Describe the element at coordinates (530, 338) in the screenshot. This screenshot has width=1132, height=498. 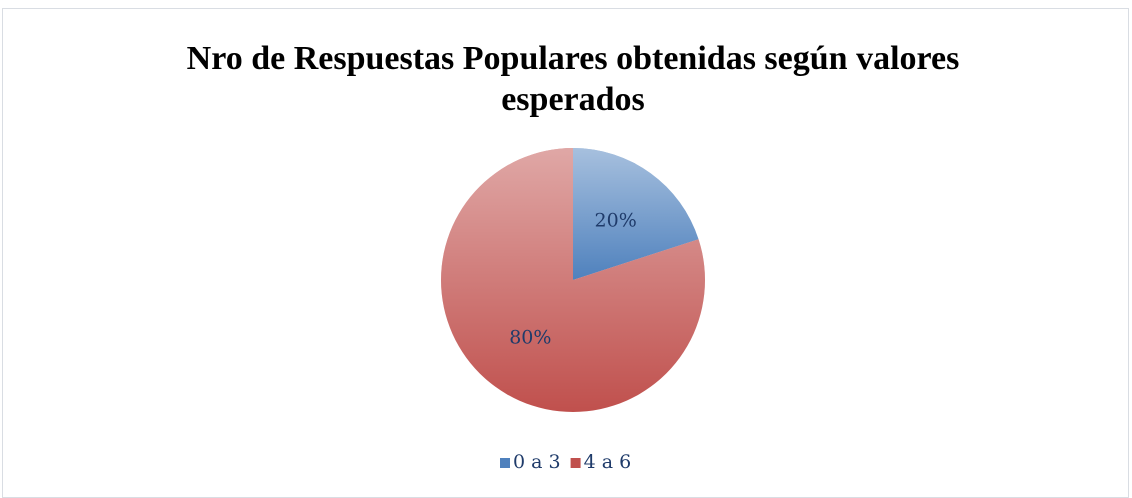
I see `data-label: 80%` at that location.